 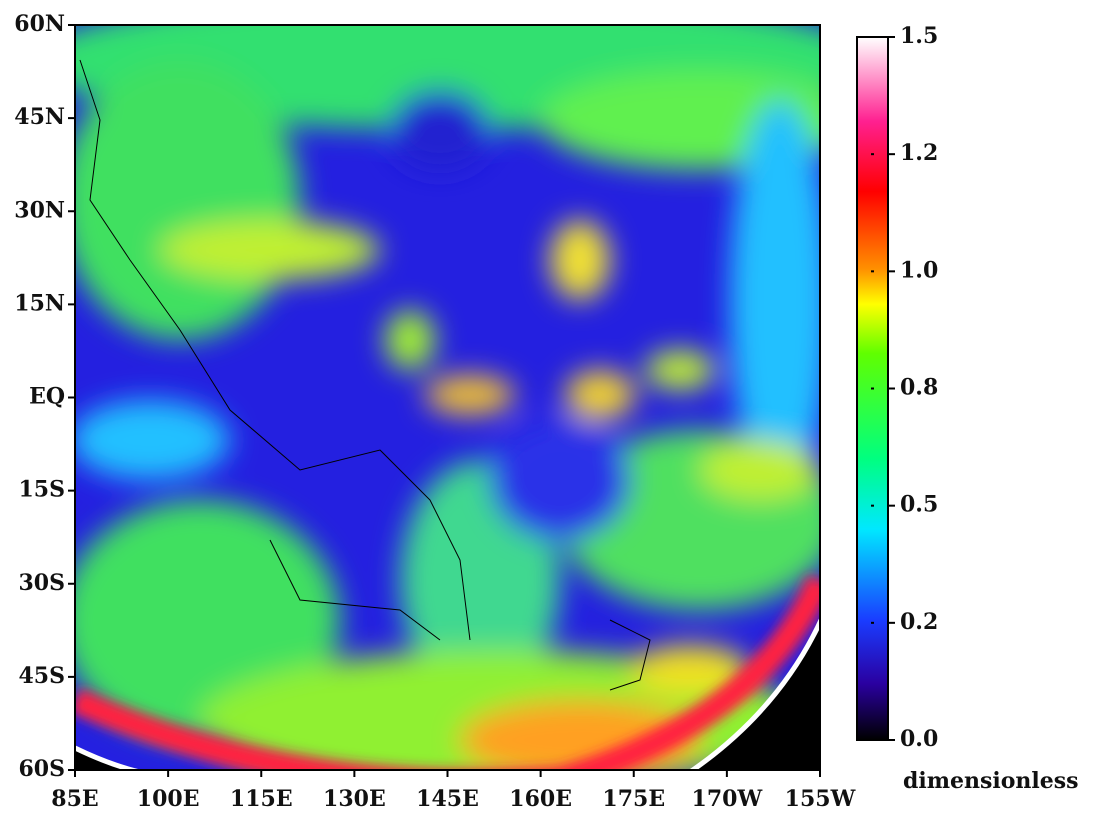 What do you see at coordinates (41, 490) in the screenshot?
I see `lat-label: 15S` at bounding box center [41, 490].